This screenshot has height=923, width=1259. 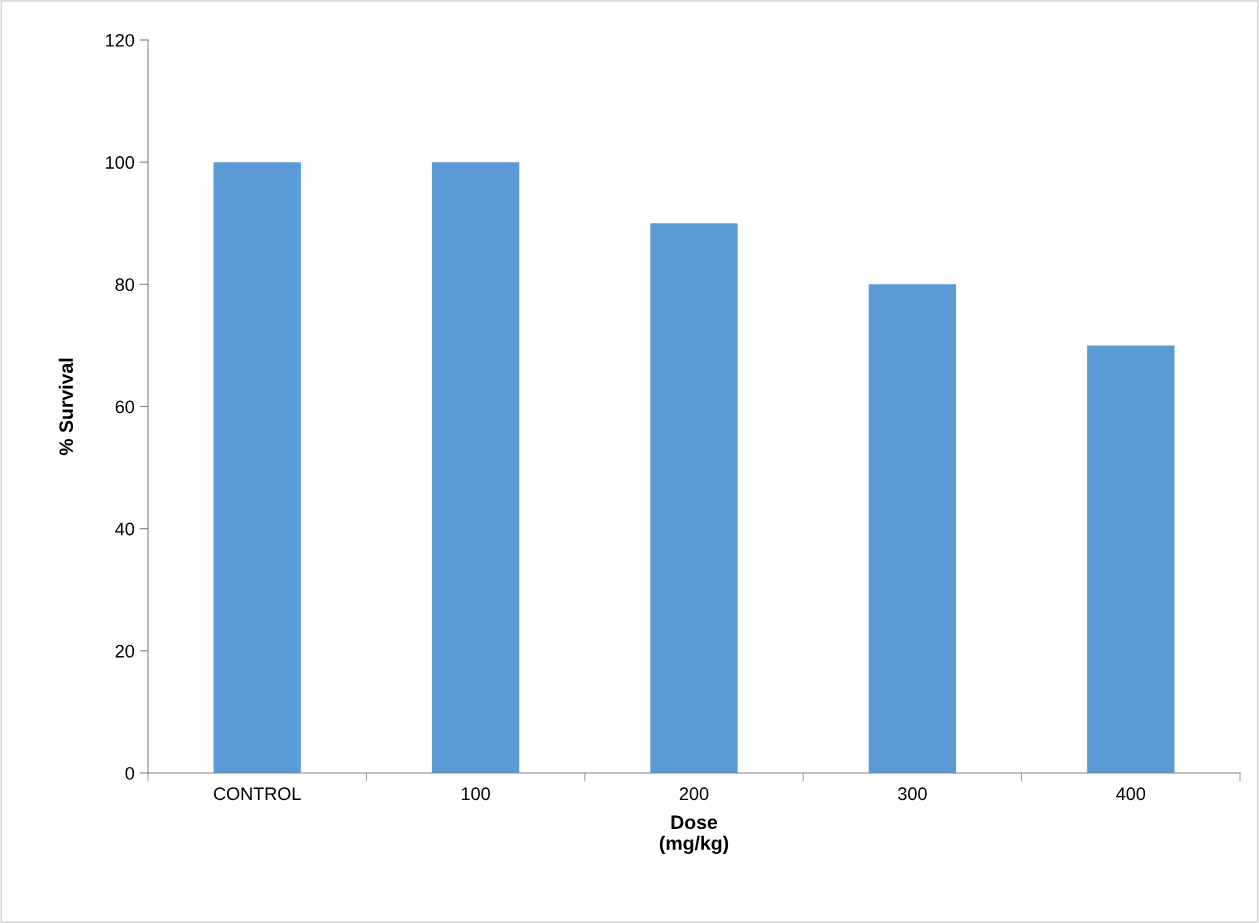 What do you see at coordinates (912, 794) in the screenshot?
I see `x-tick-label: 300` at bounding box center [912, 794].